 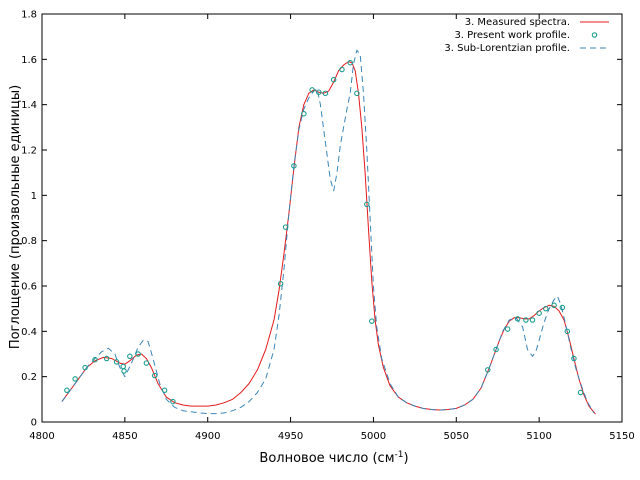 What do you see at coordinates (29, 377) in the screenshot?
I see `y-tick-label: 0.2` at bounding box center [29, 377].